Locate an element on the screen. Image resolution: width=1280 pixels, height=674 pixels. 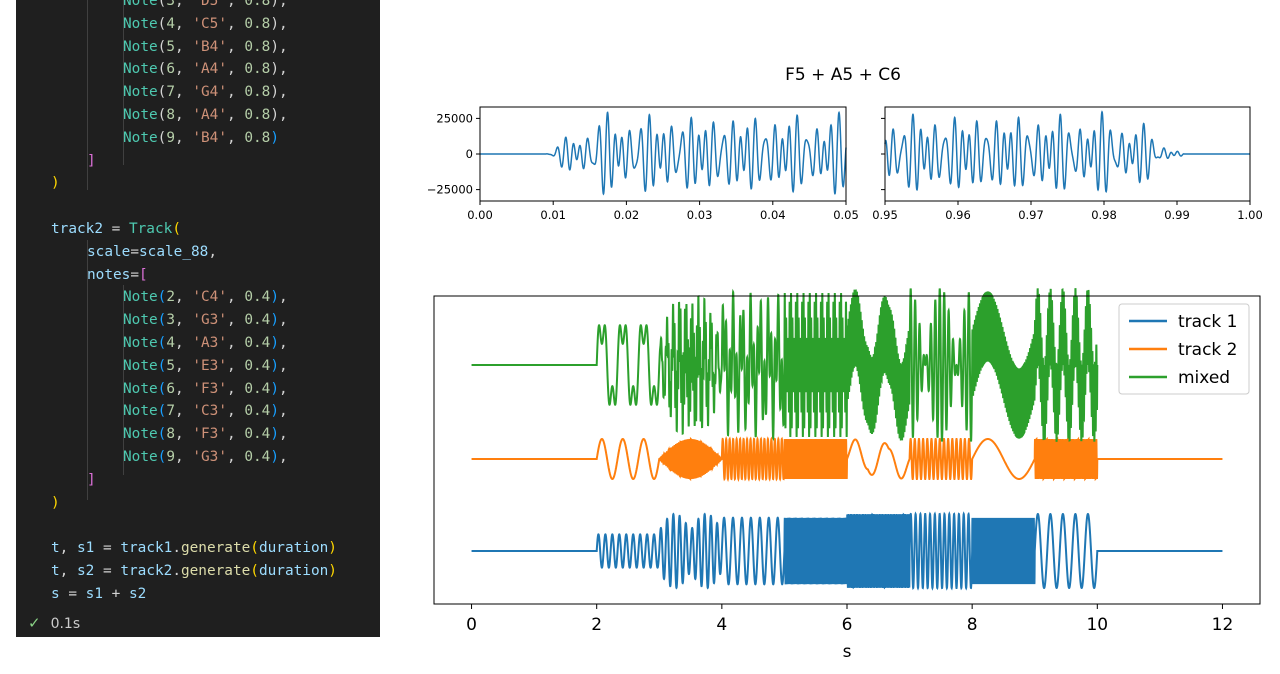
code-line: notes=[ is located at coordinates (117, 275).